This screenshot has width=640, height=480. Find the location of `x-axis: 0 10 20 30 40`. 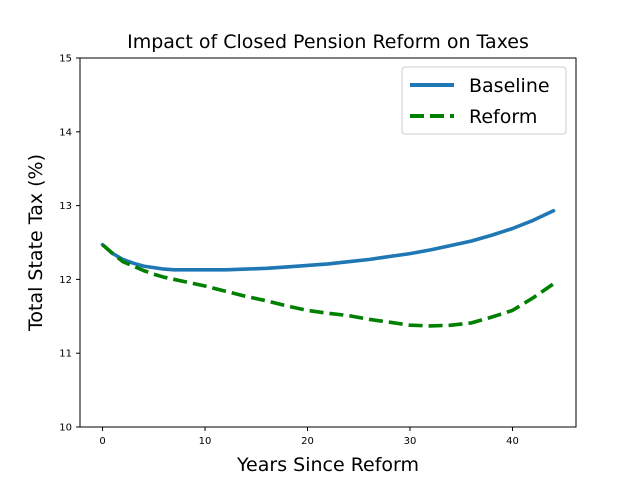

x-axis: 0 10 20 30 40 is located at coordinates (309, 437).